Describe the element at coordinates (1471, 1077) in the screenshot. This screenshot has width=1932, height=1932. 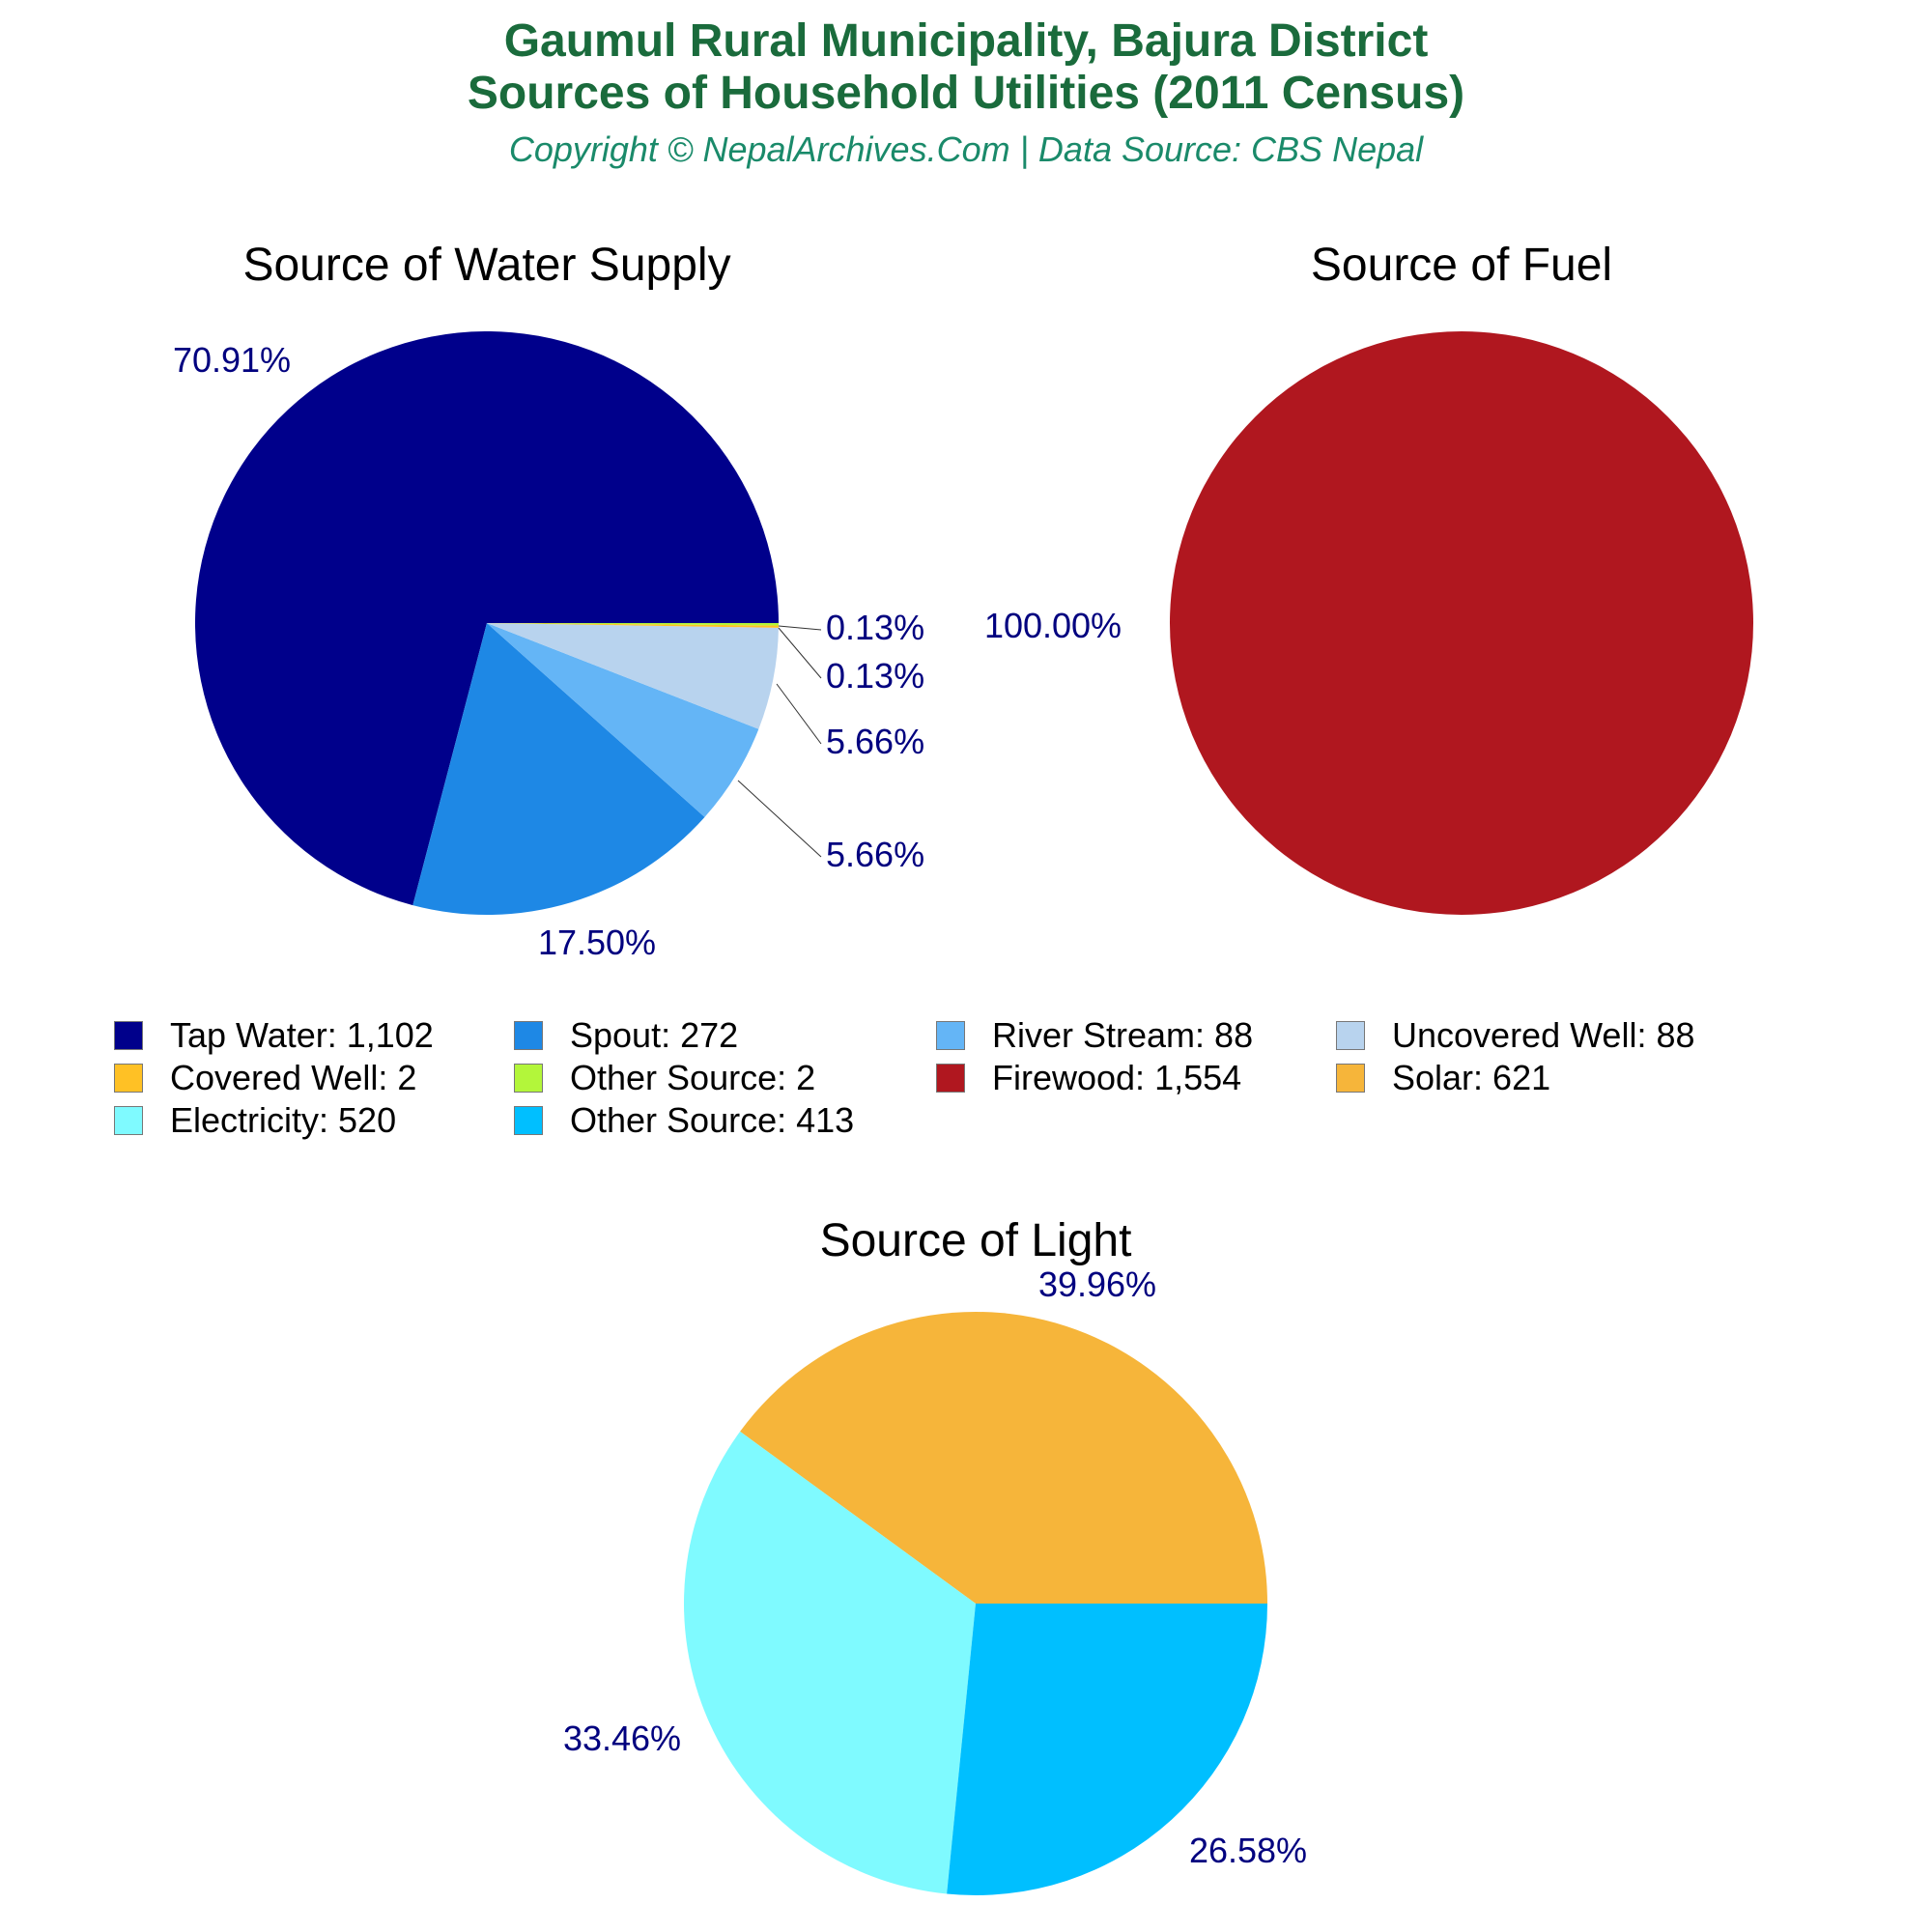
I see `legend-label: Solar: 621` at that location.